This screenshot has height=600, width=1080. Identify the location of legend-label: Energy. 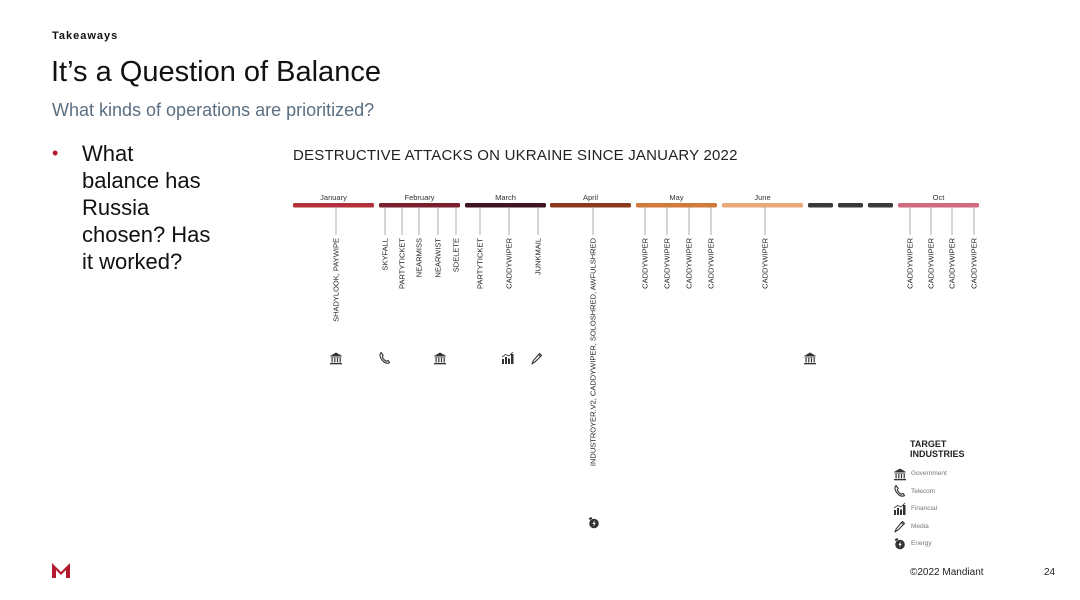
(921, 544).